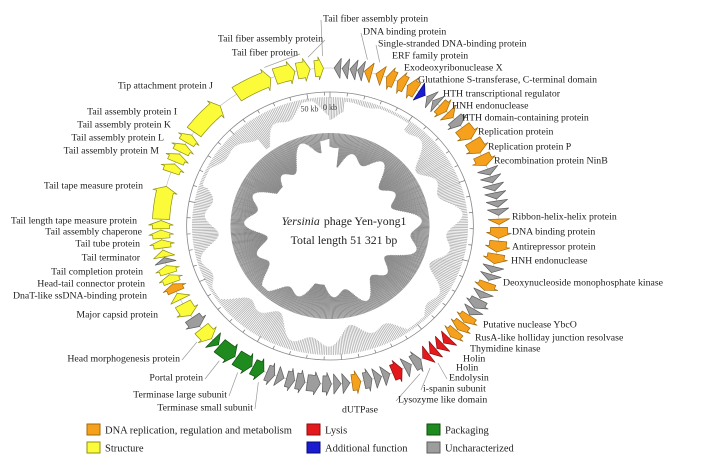 This screenshot has height=462, width=713. I want to click on legend-swatch, so click(433, 447).